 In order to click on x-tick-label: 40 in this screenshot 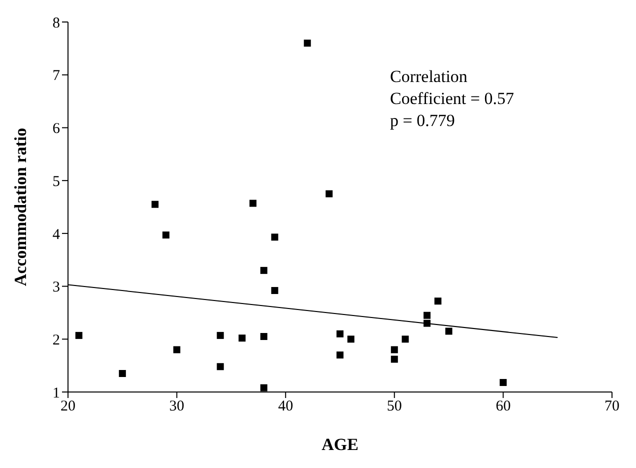, I will do `click(286, 406)`.